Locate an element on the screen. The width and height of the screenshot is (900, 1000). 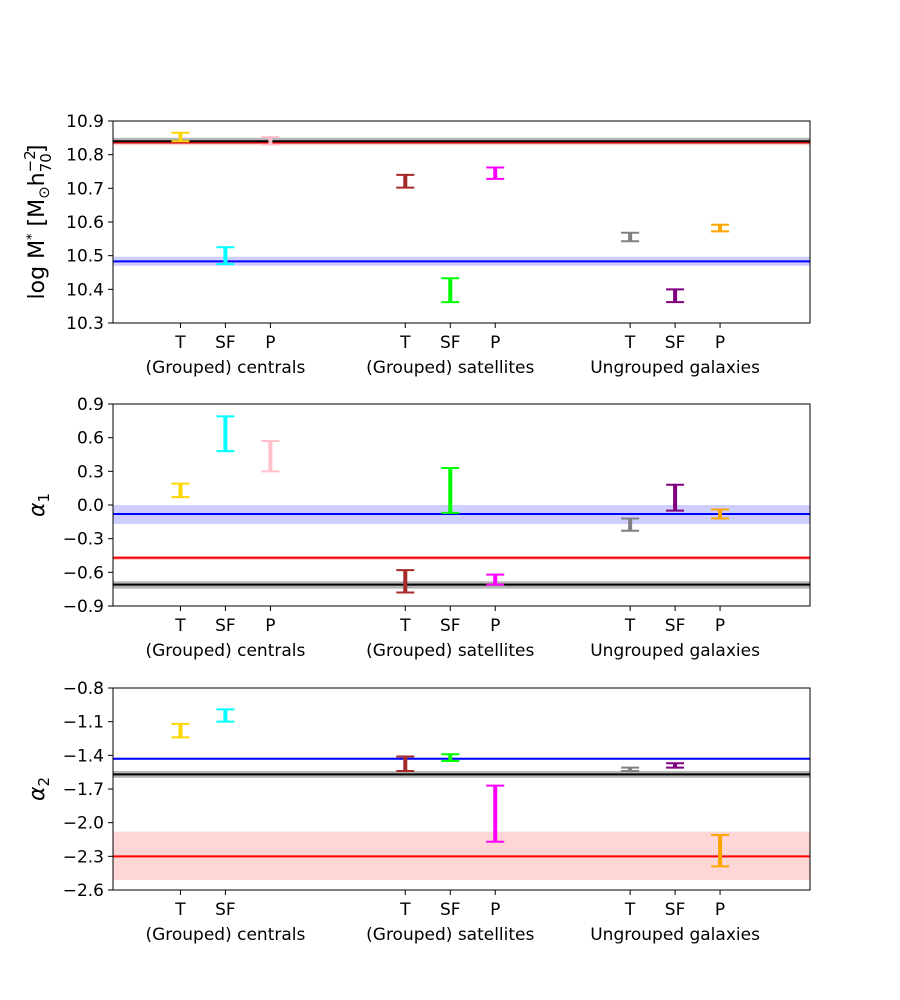
y-tick-label: 10.7 is located at coordinates (85, 189).